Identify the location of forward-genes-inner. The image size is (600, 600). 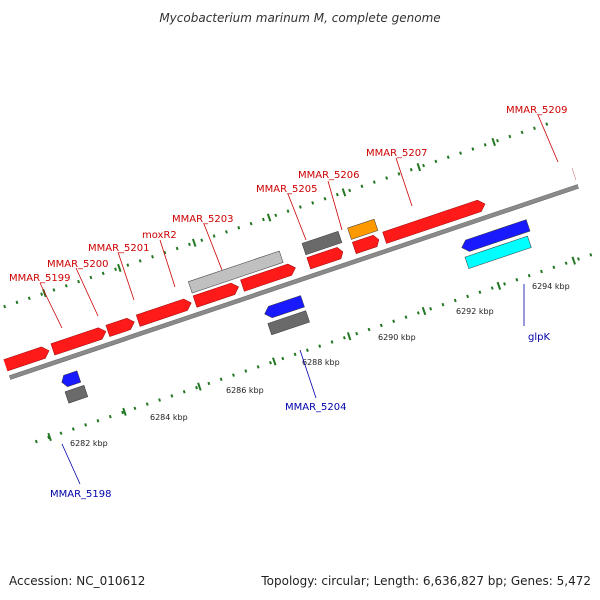
(283, 256).